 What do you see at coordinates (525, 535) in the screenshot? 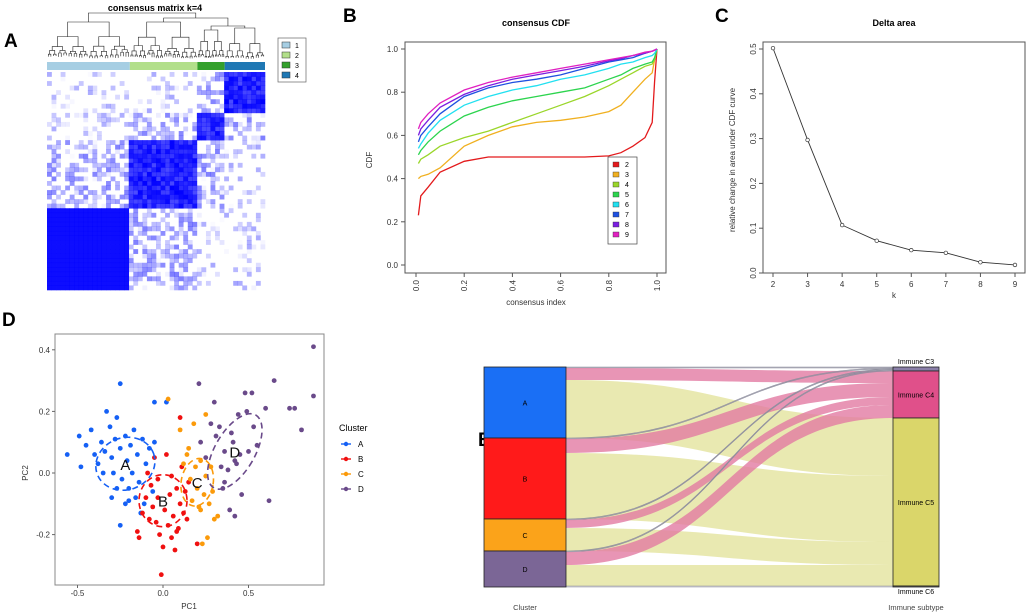
I see `cluster-node-C` at bounding box center [525, 535].